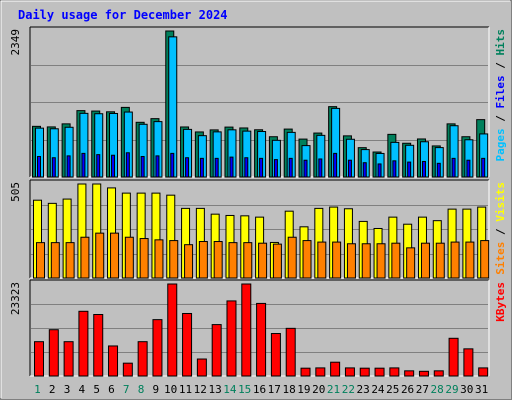 The image size is (512, 400). Describe the element at coordinates (123, 15) in the screenshot. I see `chart-title: Daily usage for December 2024` at that location.